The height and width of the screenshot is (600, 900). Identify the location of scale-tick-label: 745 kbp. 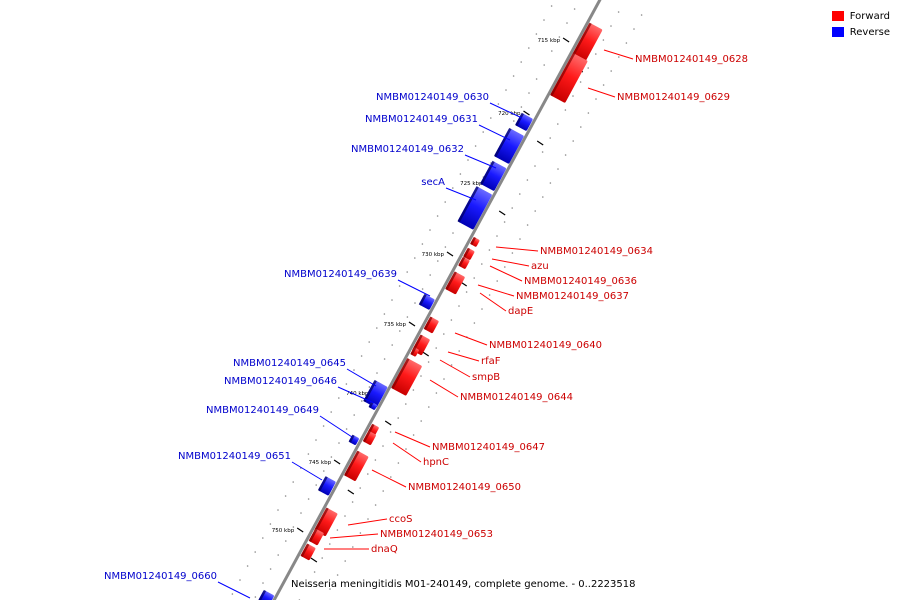
(320, 463).